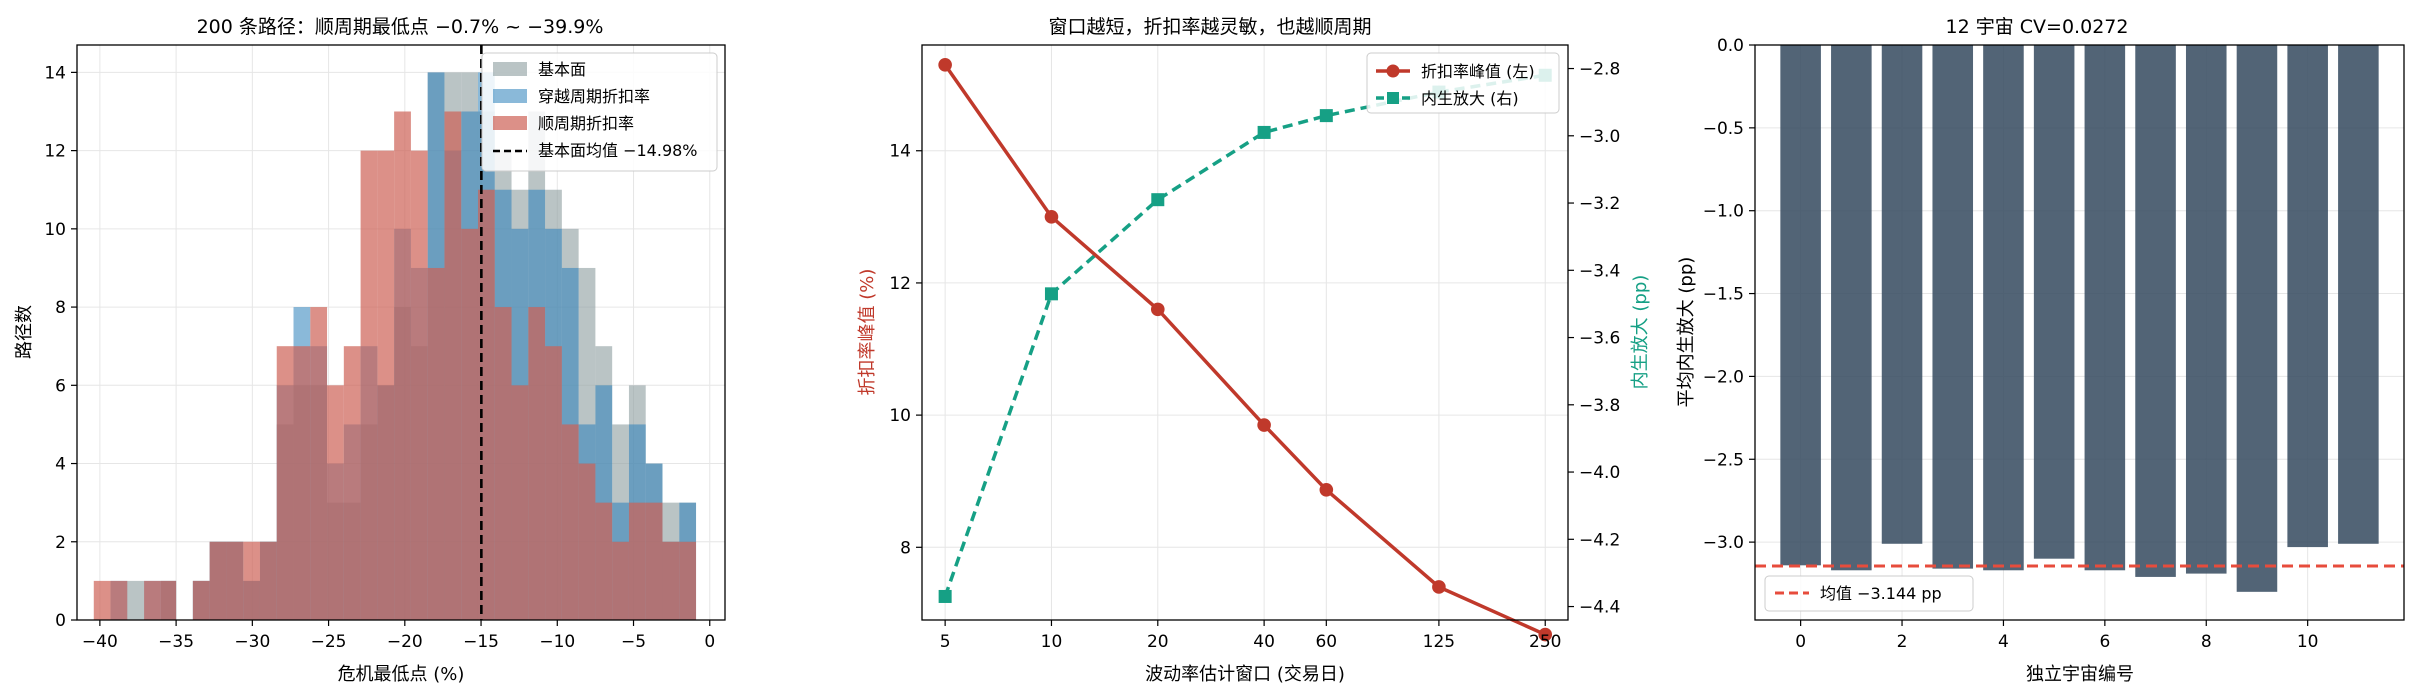 The image size is (2421, 696). Describe the element at coordinates (55, 152) in the screenshot. I see `hist-y-tick-label: 12` at that location.